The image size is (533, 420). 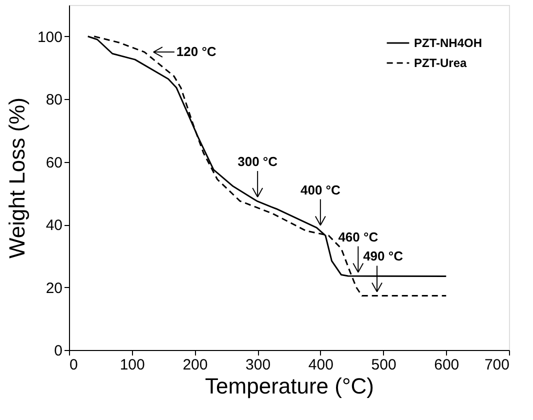 I want to click on annotation: 400 °C, so click(x=320, y=190).